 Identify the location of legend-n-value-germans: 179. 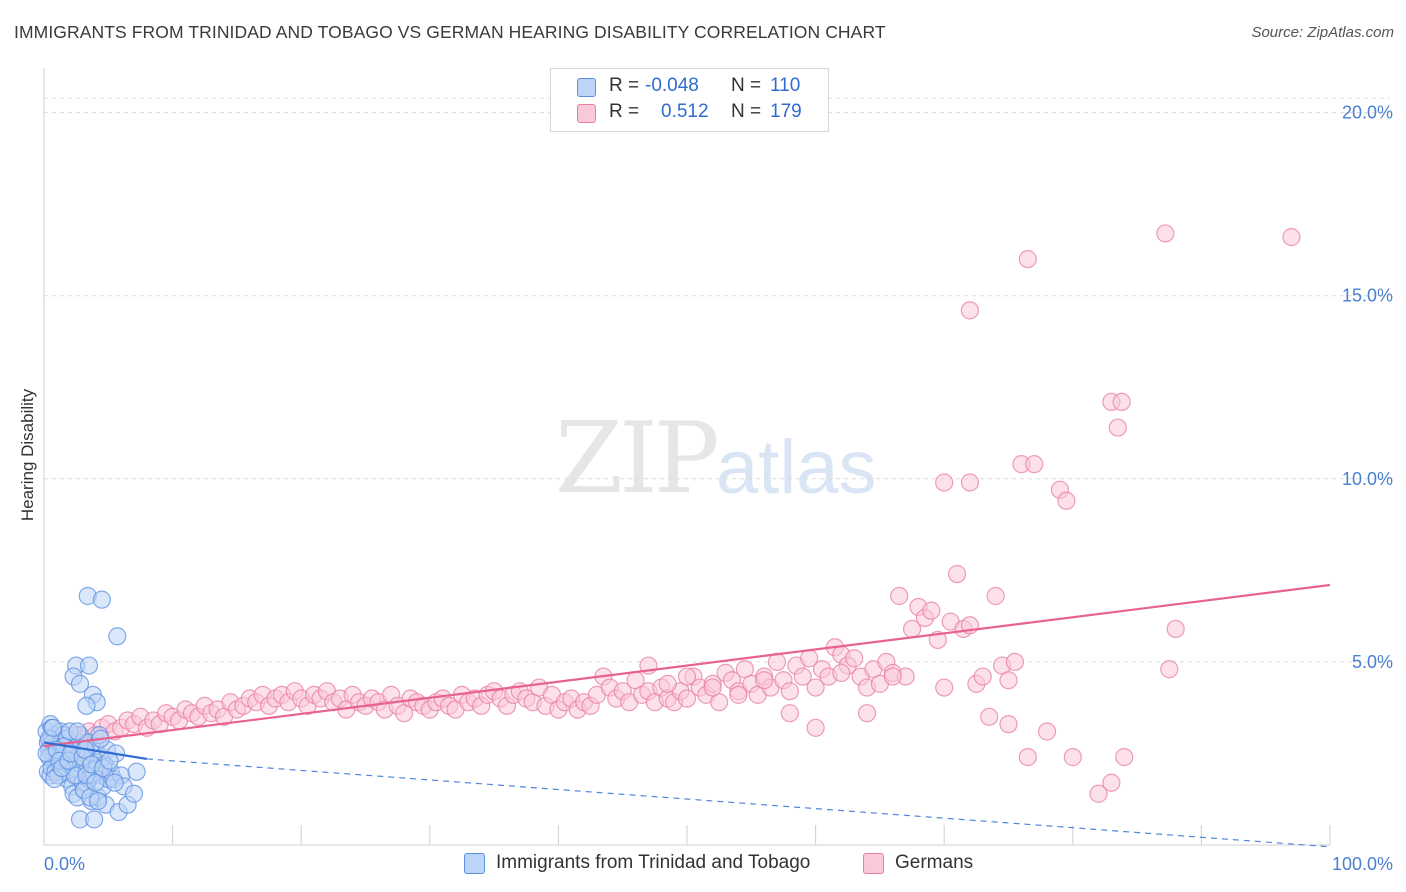
(786, 111).